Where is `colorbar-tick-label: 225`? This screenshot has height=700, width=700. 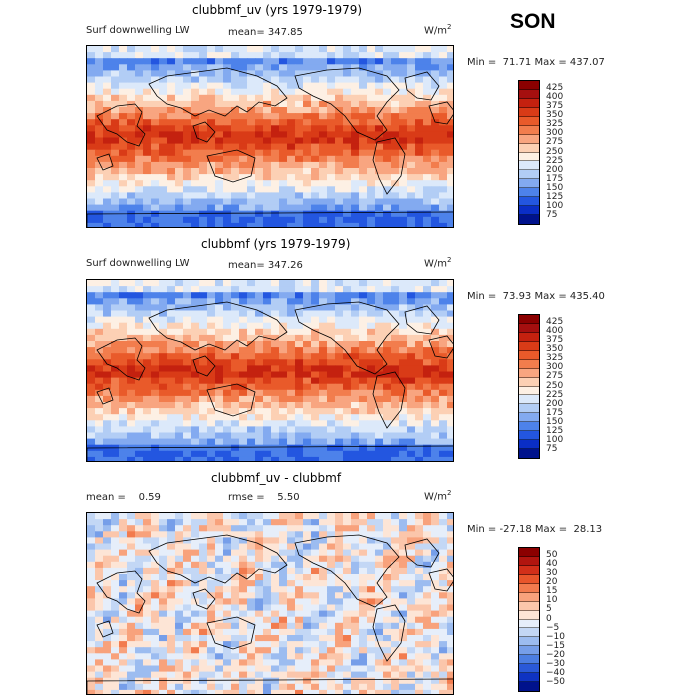
colorbar-tick-label: 225 is located at coordinates (555, 394).